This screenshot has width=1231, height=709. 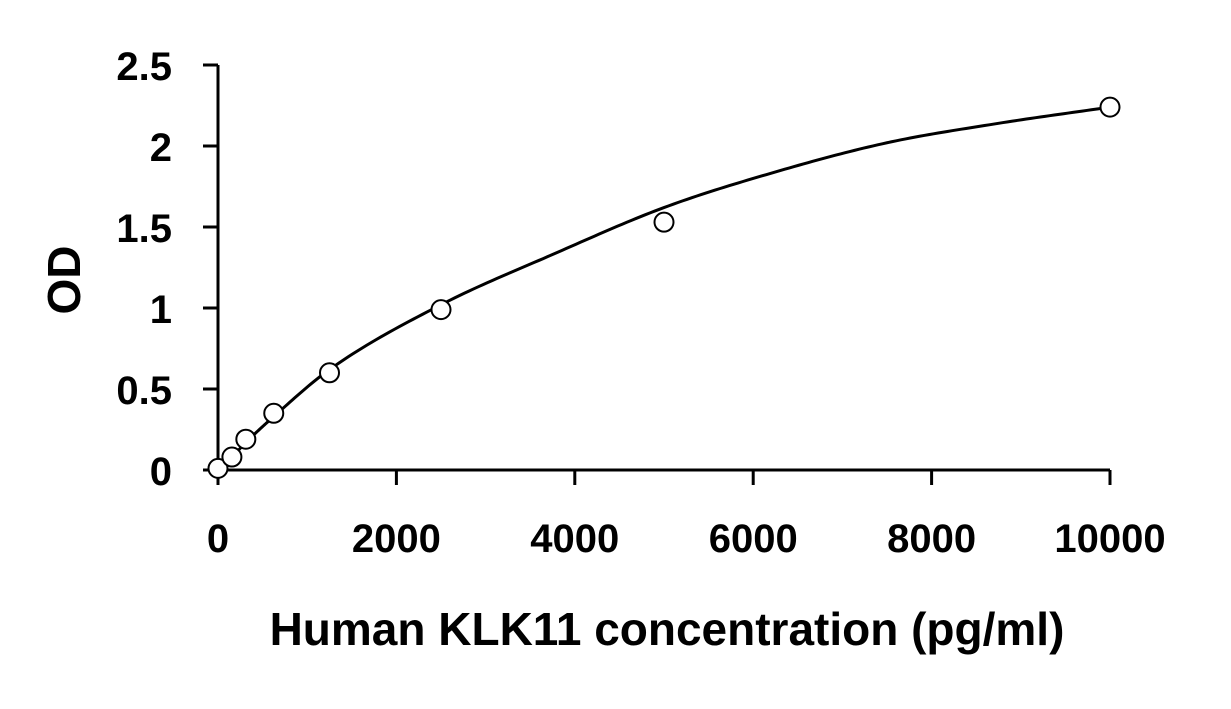 What do you see at coordinates (144, 391) in the screenshot?
I see `y-tick-label: 0.5` at bounding box center [144, 391].